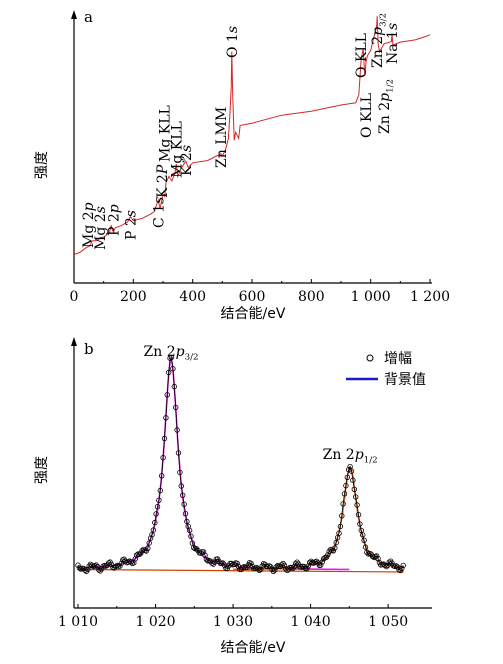 The image size is (503, 664). Describe the element at coordinates (133, 297) in the screenshot. I see `panel-a-x-tick-label: 200` at that location.